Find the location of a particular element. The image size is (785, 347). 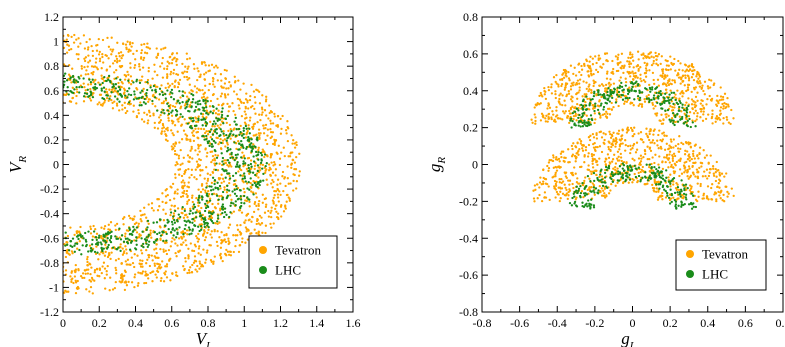

x-tick-label: 0.4 is located at coordinates (707, 323).